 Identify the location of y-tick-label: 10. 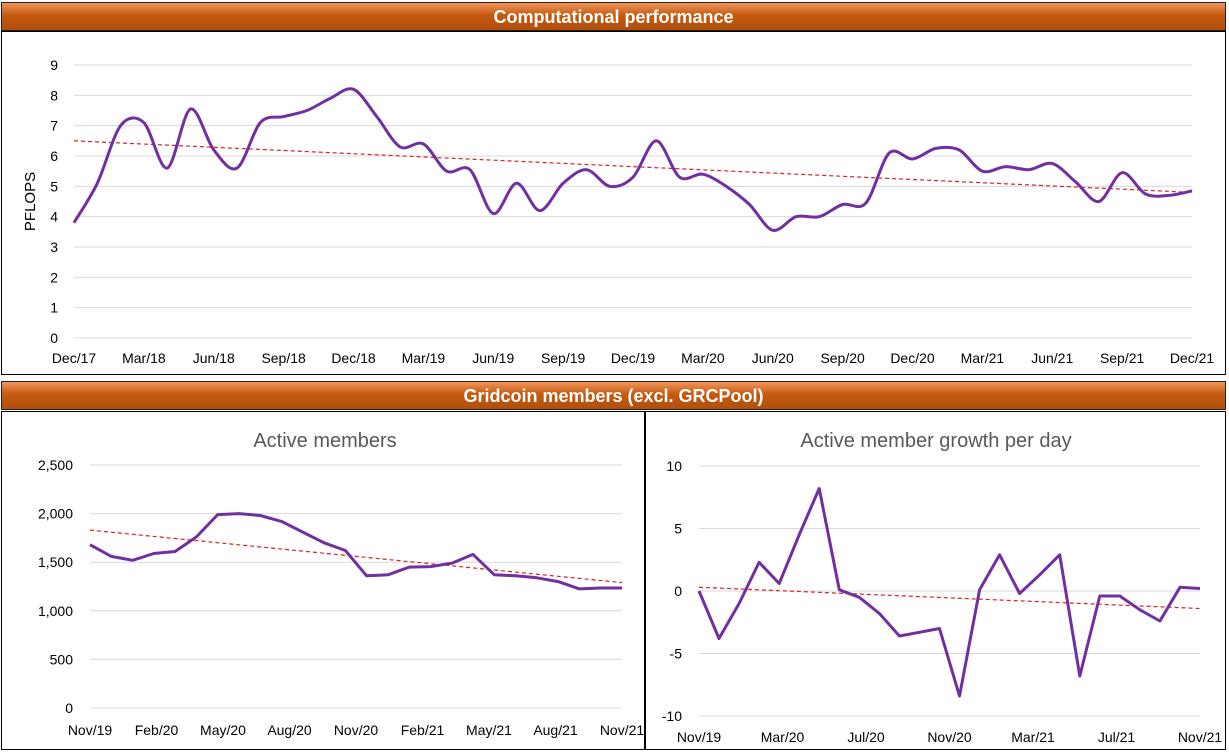
(674, 466).